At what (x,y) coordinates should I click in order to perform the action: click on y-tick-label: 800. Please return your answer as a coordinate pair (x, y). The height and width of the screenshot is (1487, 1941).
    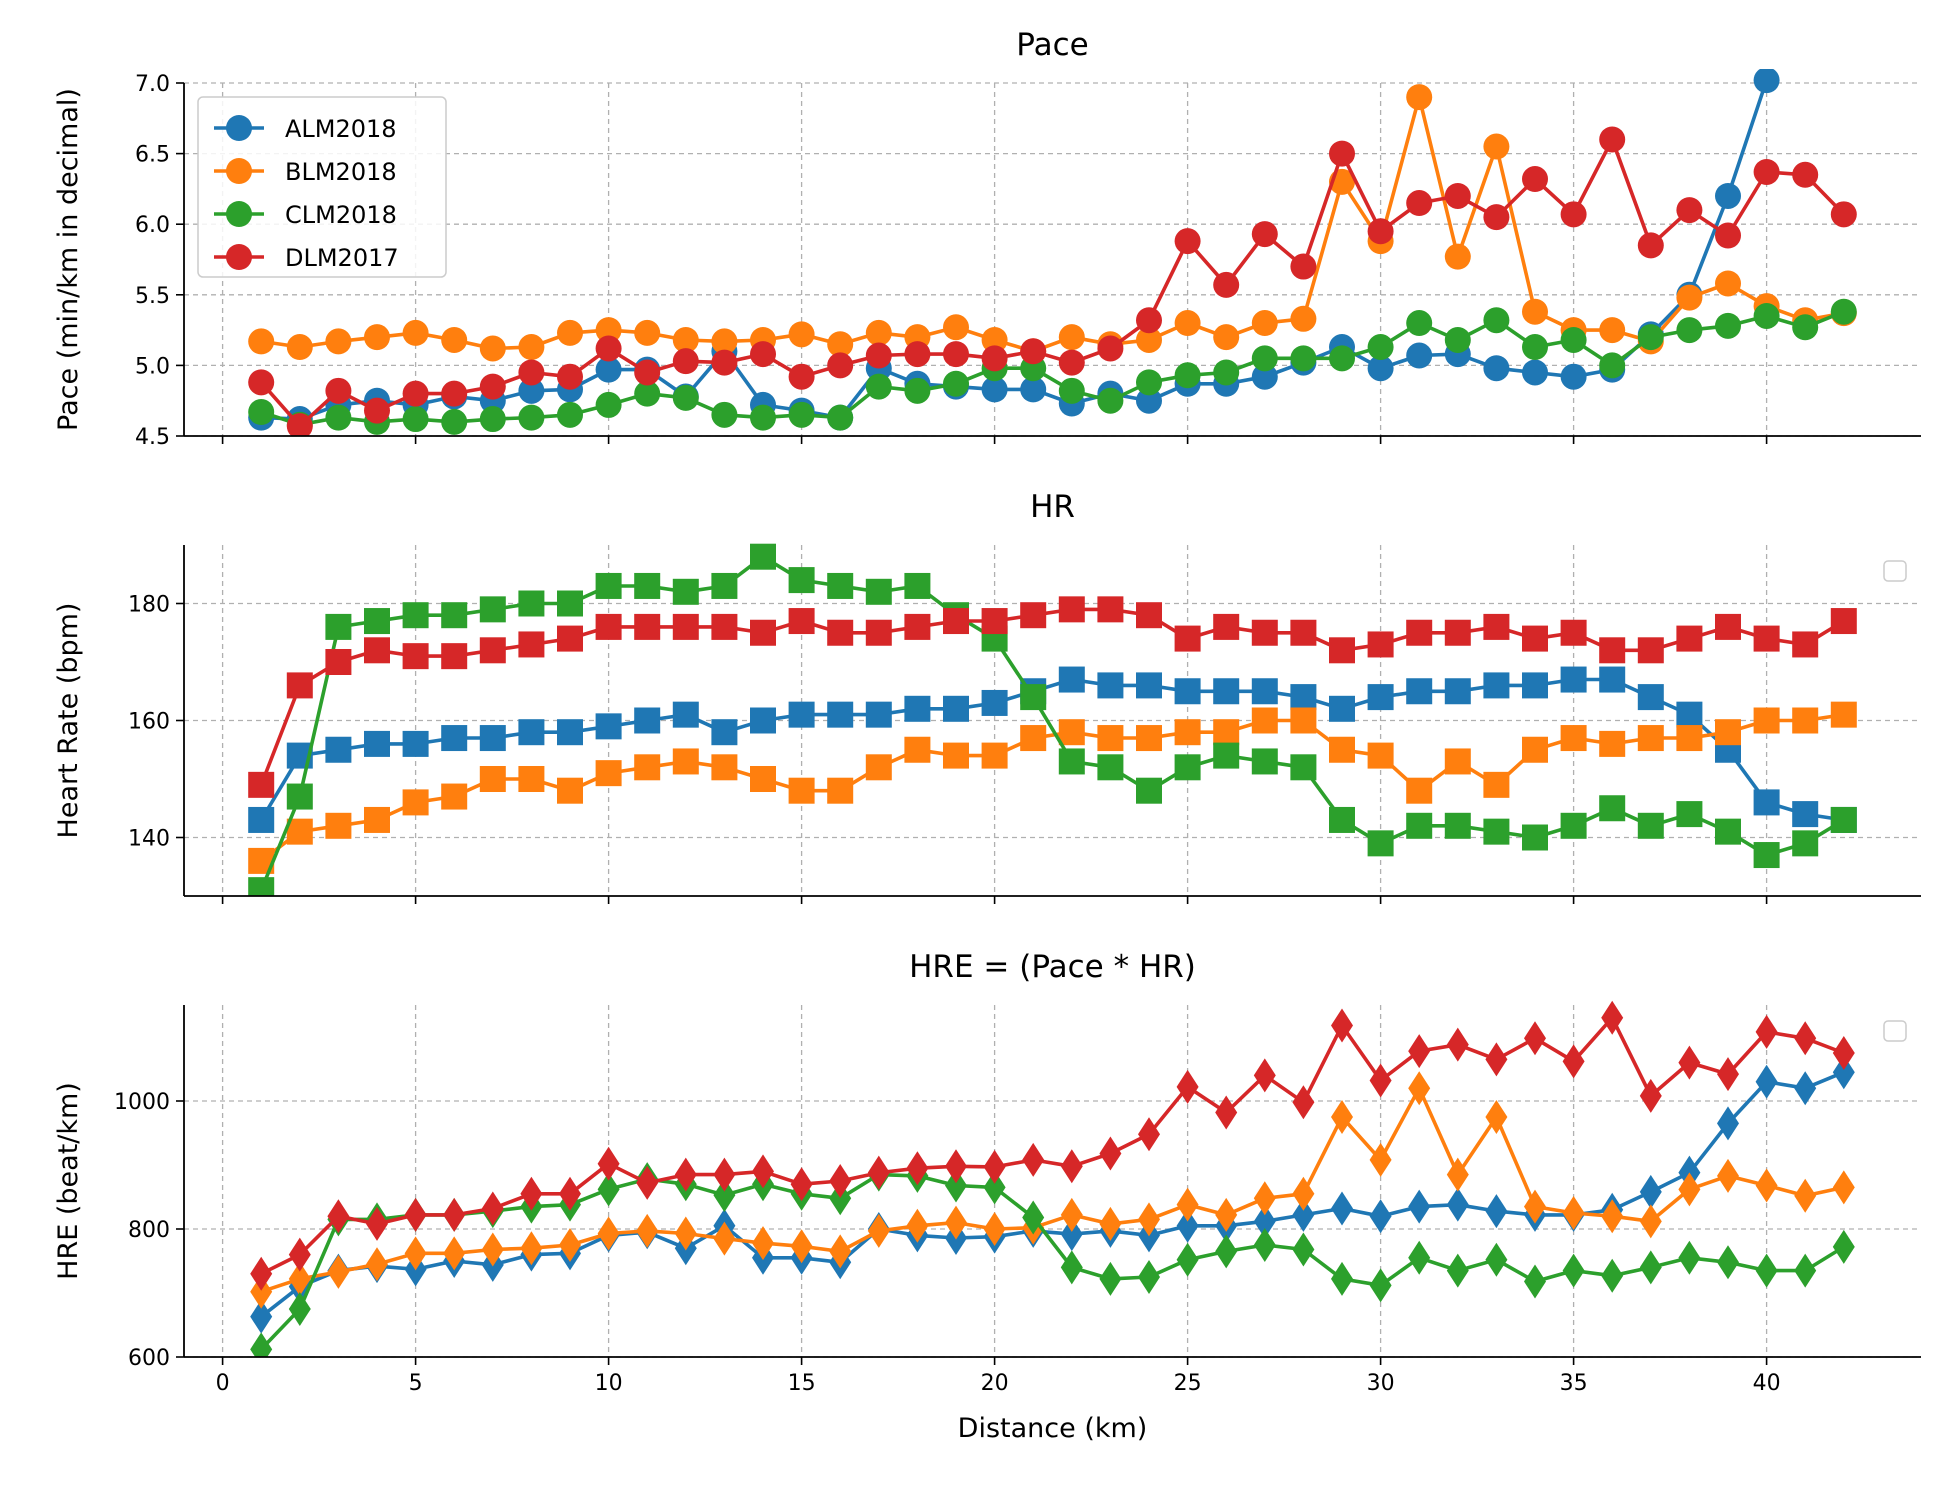
    Looking at the image, I should click on (149, 1230).